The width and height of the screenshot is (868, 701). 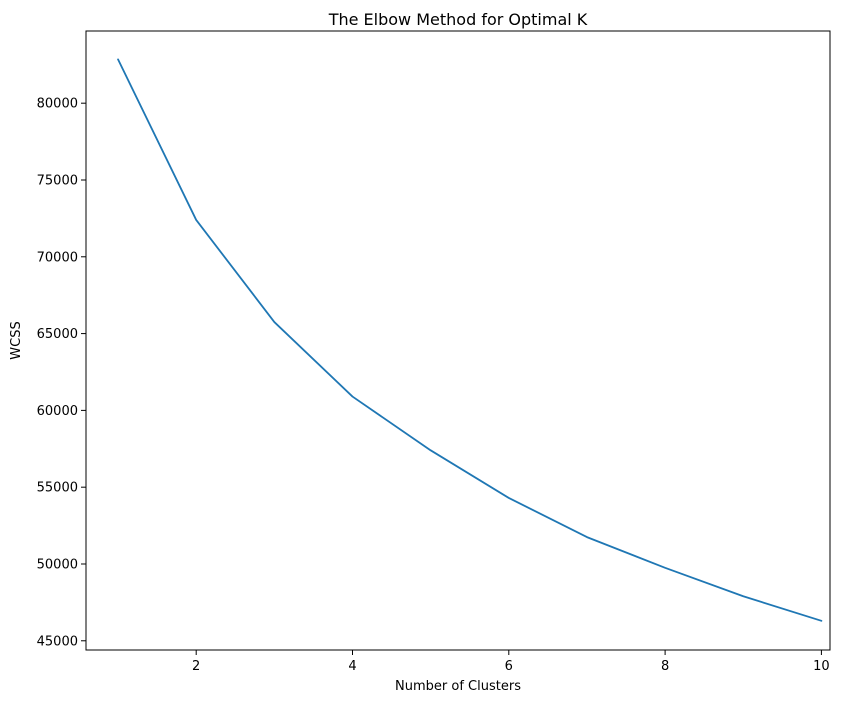 I want to click on y-axis-label: WCSS, so click(x=16, y=340).